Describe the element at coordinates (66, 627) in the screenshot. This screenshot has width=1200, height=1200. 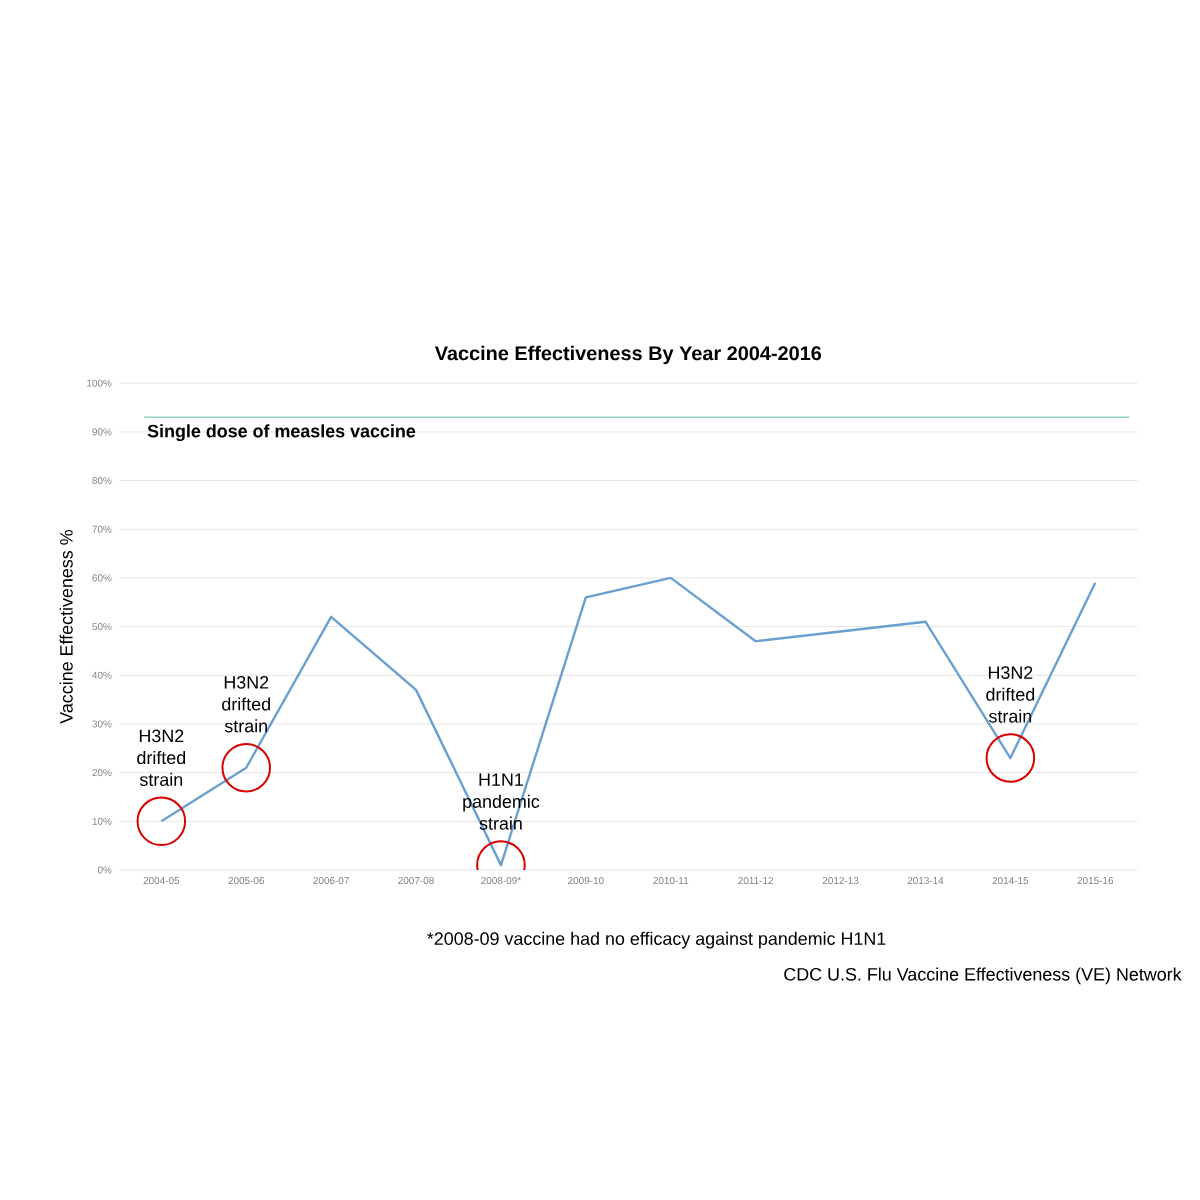
I see `y-axis-title: Vaccine Effectiveness %` at that location.